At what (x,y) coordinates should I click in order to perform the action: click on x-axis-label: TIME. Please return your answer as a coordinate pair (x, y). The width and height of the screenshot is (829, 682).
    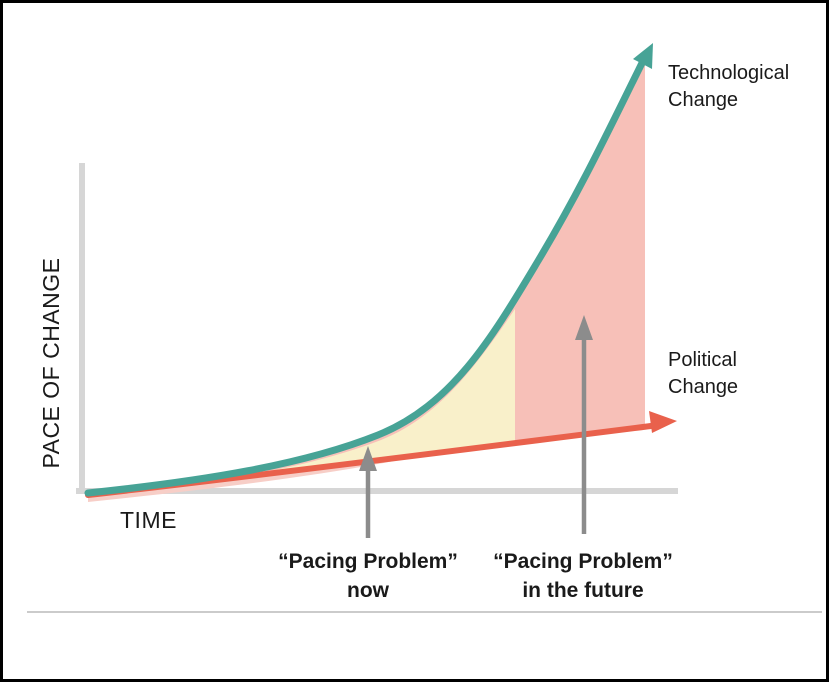
    Looking at the image, I should click on (148, 520).